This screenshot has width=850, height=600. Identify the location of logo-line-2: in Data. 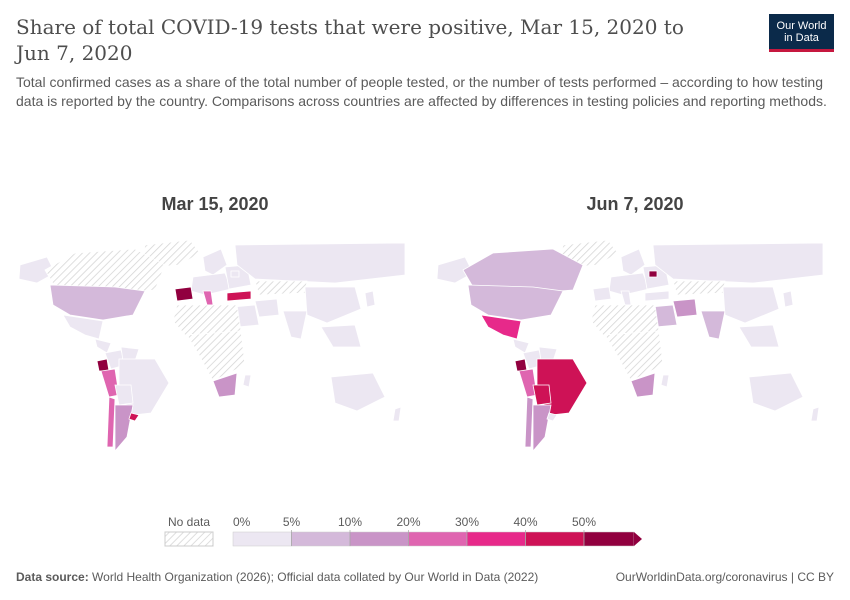
(801, 38).